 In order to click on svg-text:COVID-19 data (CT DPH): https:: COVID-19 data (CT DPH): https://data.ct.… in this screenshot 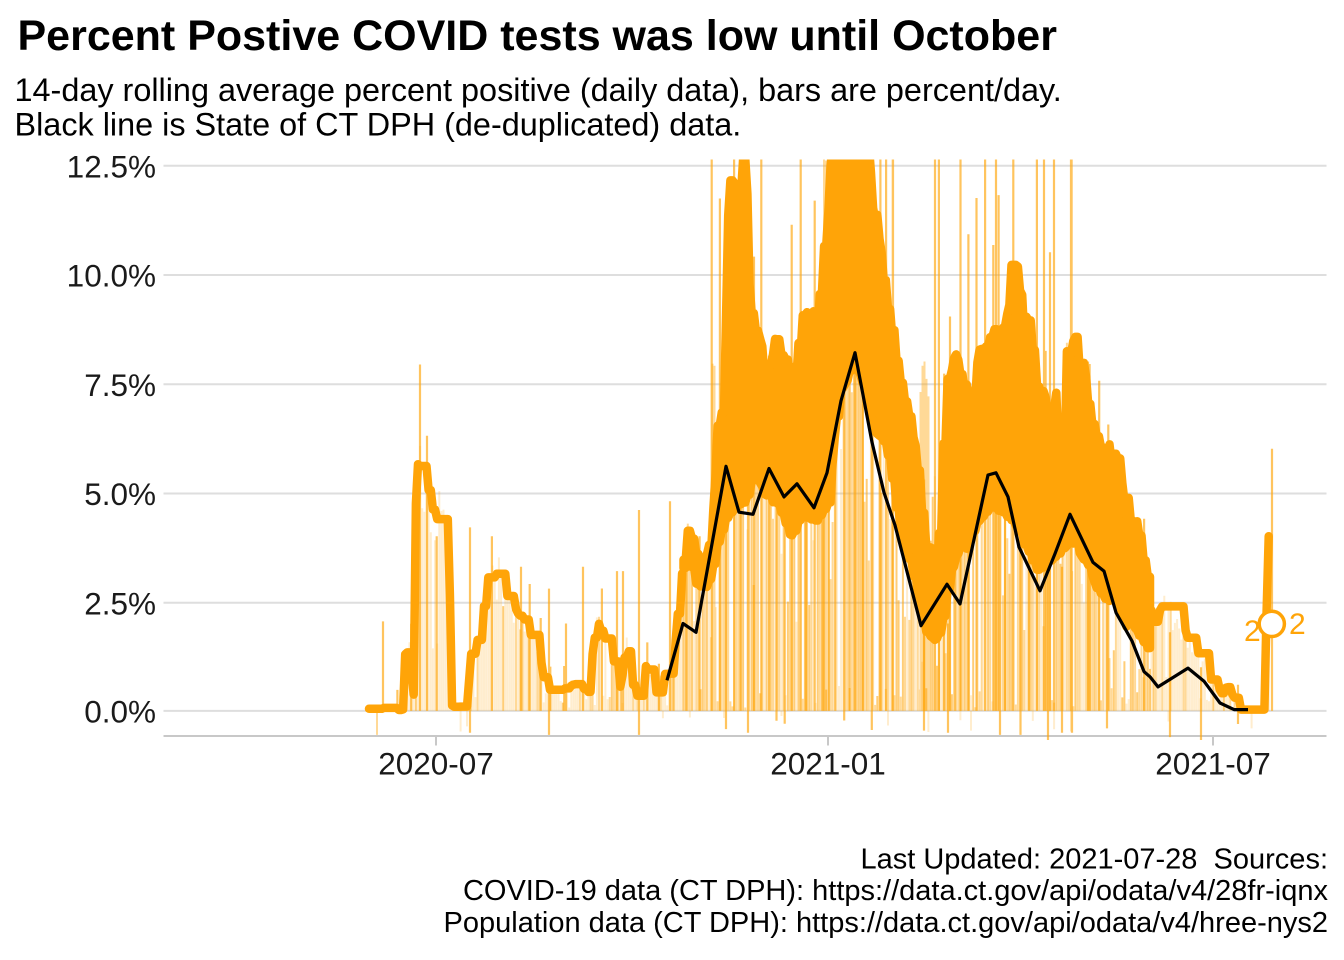, I will do `click(896, 891)`.